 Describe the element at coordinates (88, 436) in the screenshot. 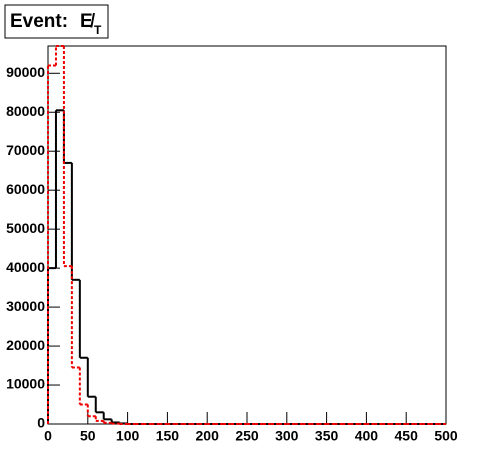

I see `x-tick-label: 50` at that location.